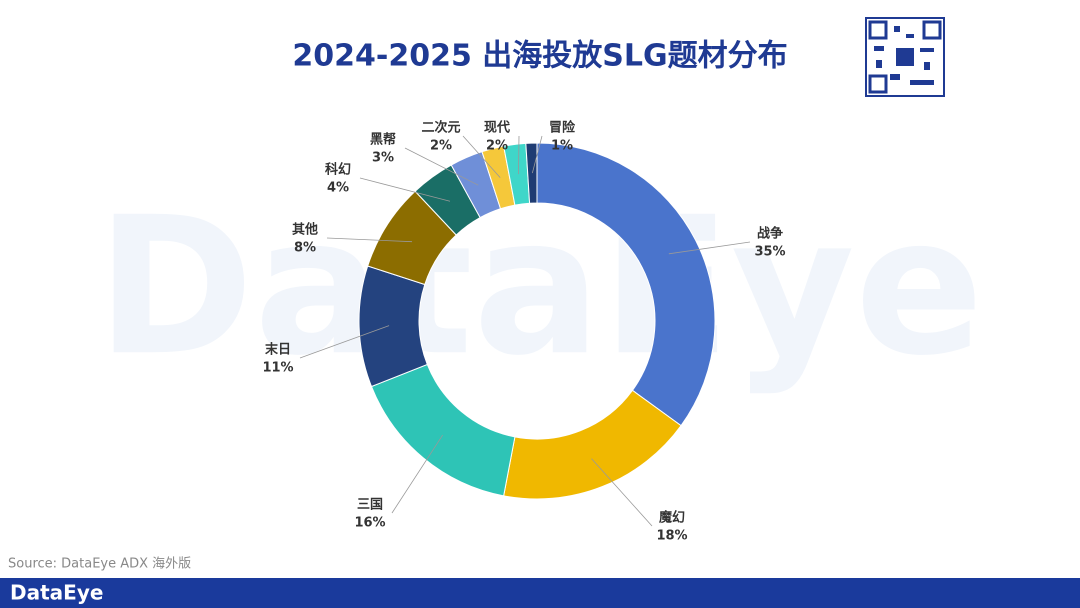 The height and width of the screenshot is (608, 1080). I want to click on category-label: 黑帮, so click(383, 140).